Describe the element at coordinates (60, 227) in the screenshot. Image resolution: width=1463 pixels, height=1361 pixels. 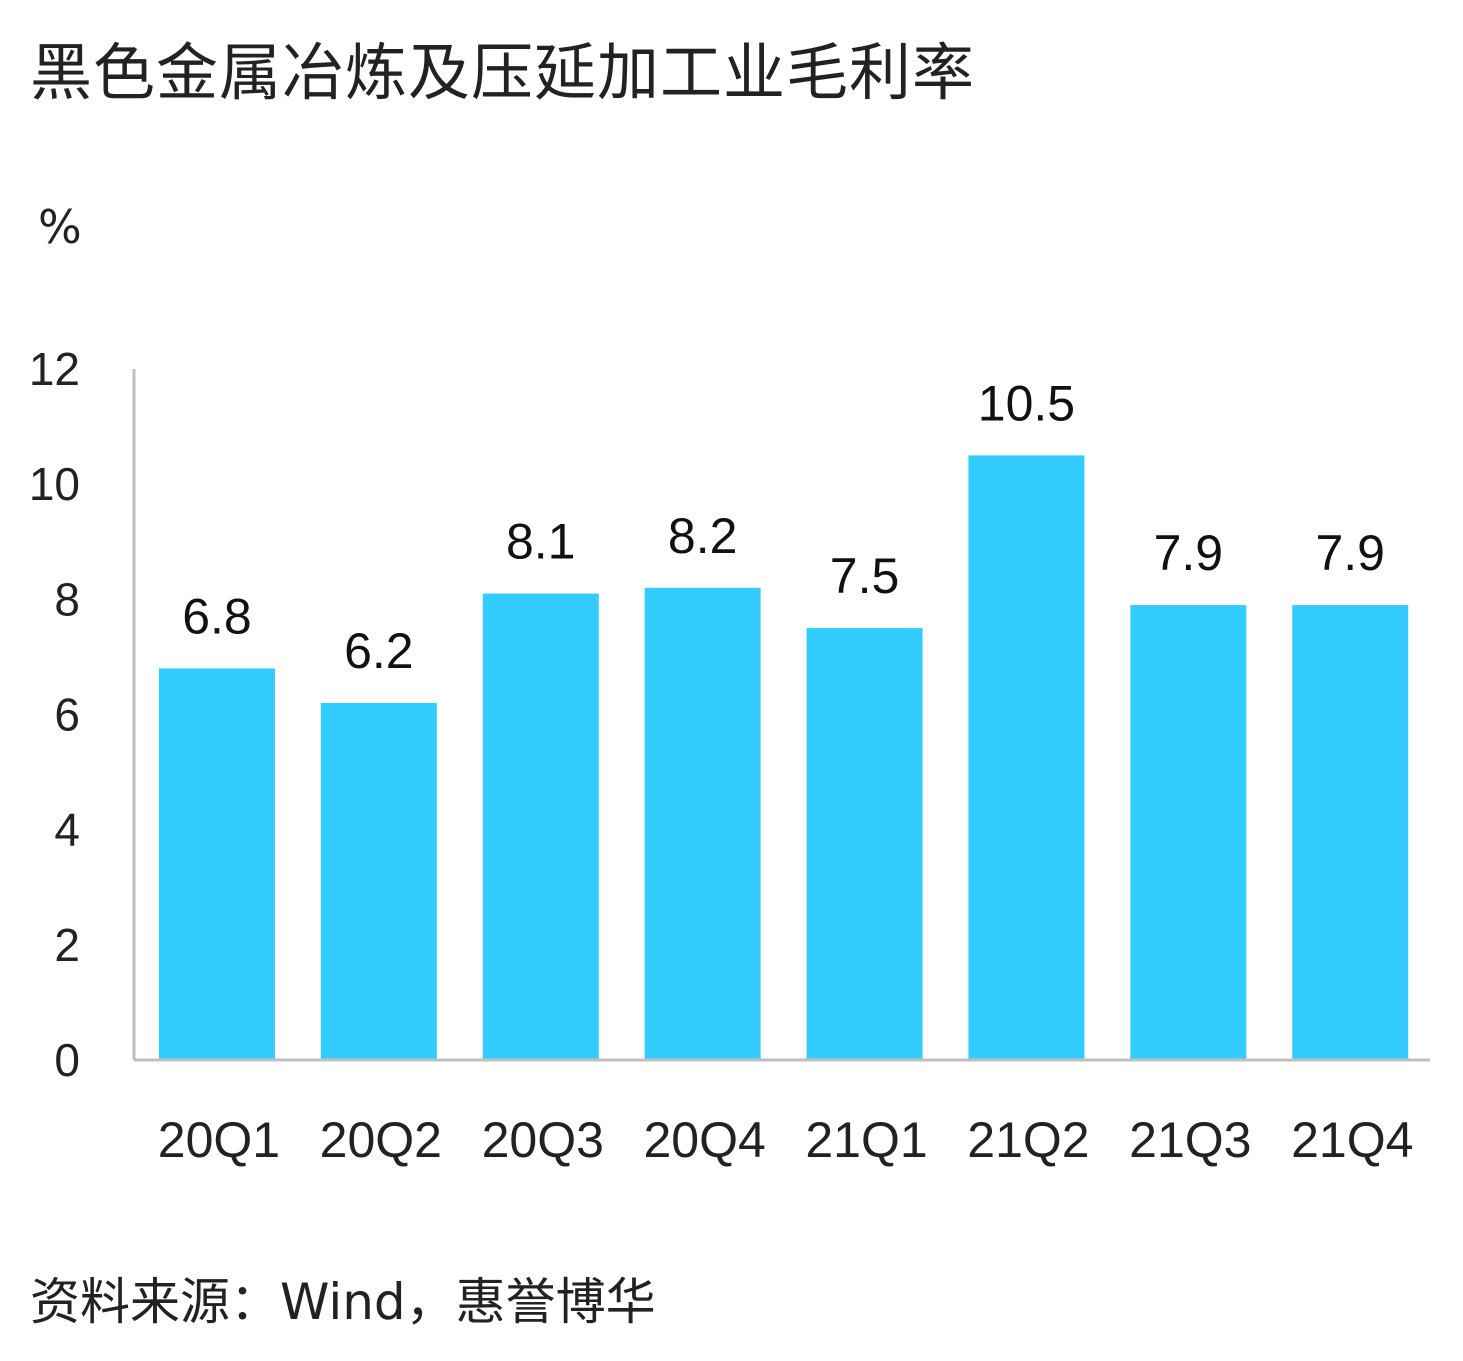
I see `y-axis-unit-label: %` at that location.